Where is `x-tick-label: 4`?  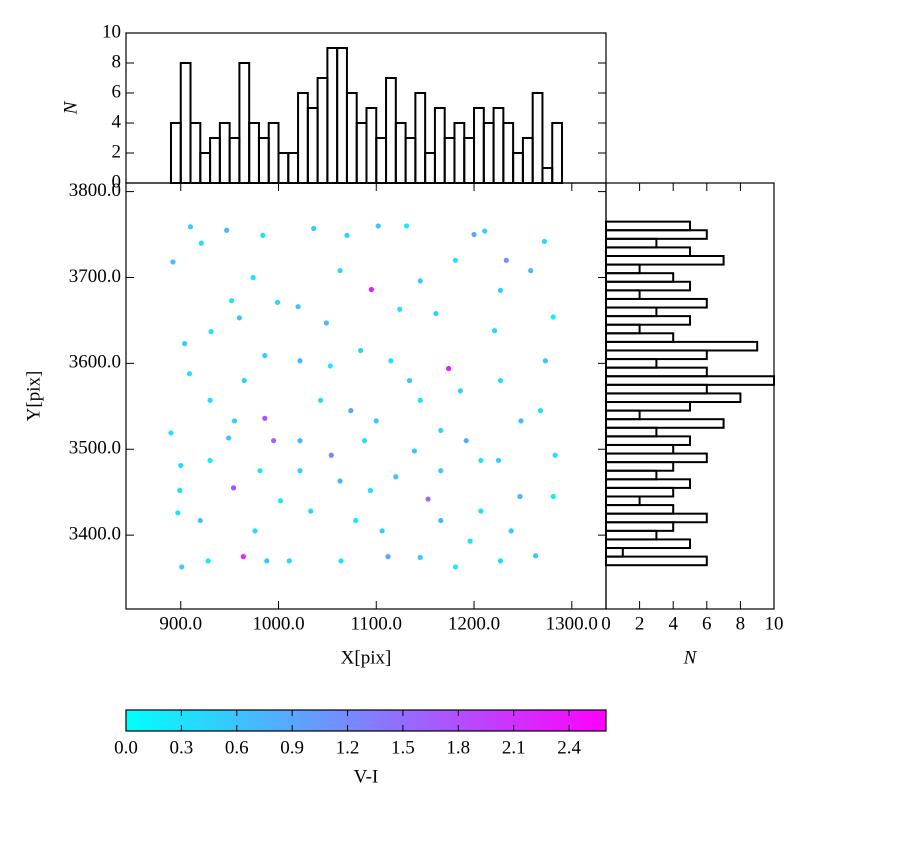 x-tick-label: 4 is located at coordinates (673, 623).